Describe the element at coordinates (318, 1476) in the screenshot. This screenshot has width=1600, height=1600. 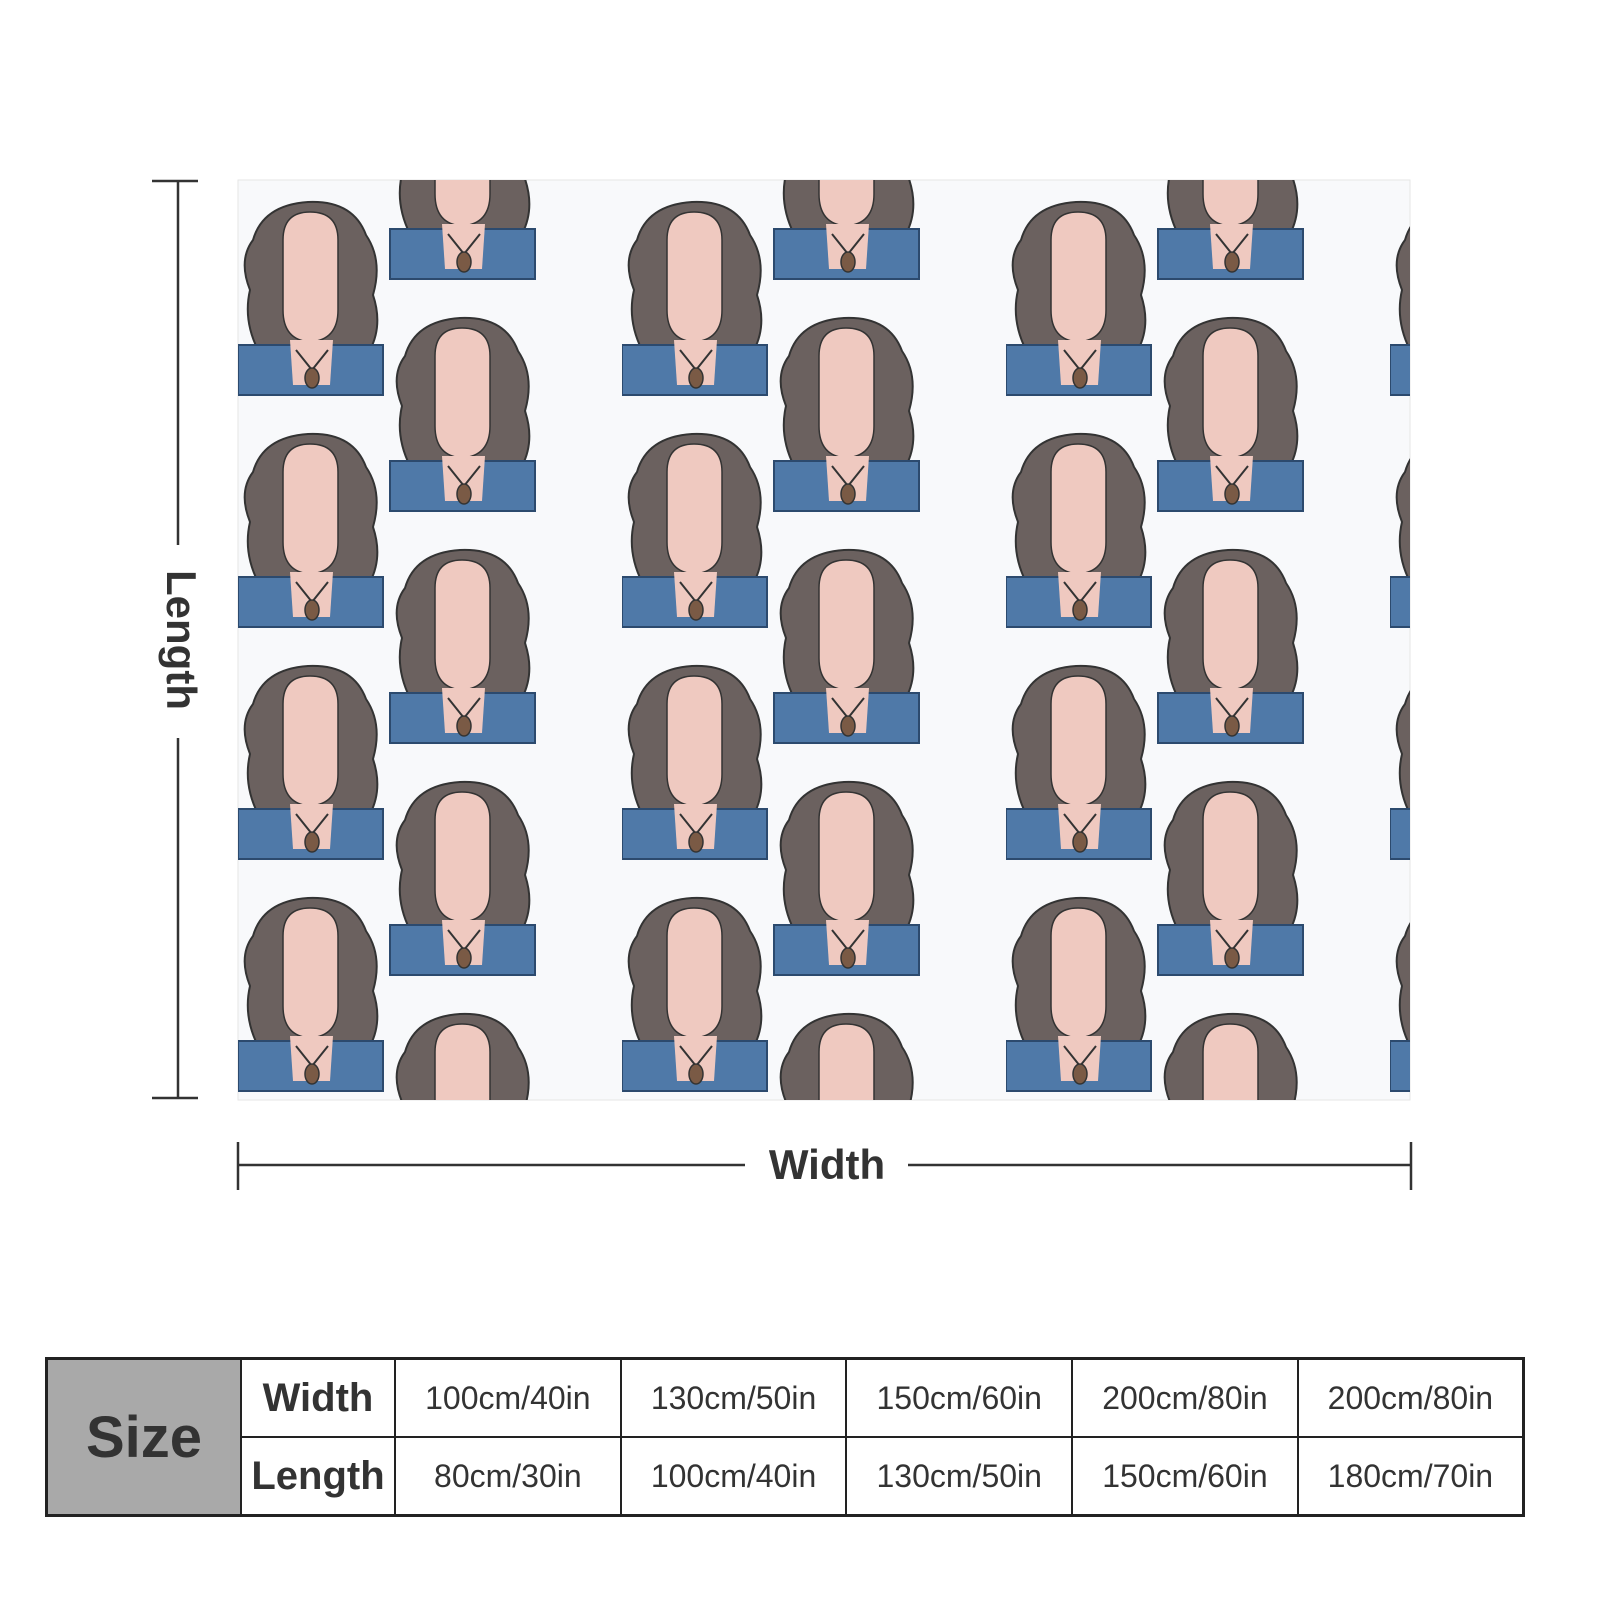
I see `row-label: Length` at that location.